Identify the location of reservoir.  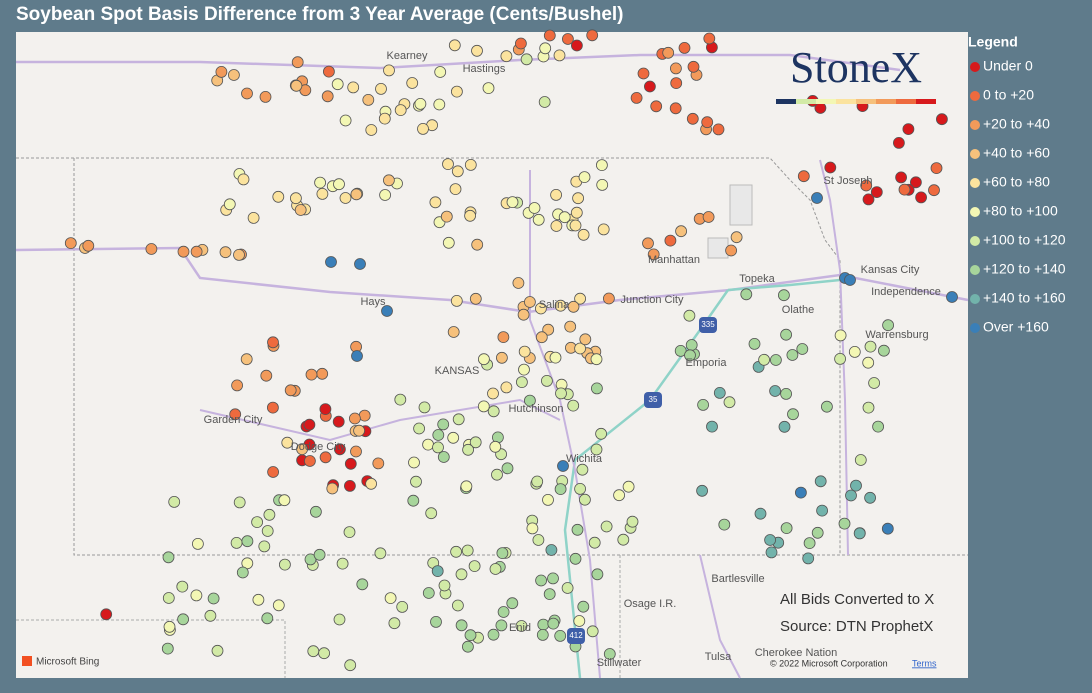
(741, 205).